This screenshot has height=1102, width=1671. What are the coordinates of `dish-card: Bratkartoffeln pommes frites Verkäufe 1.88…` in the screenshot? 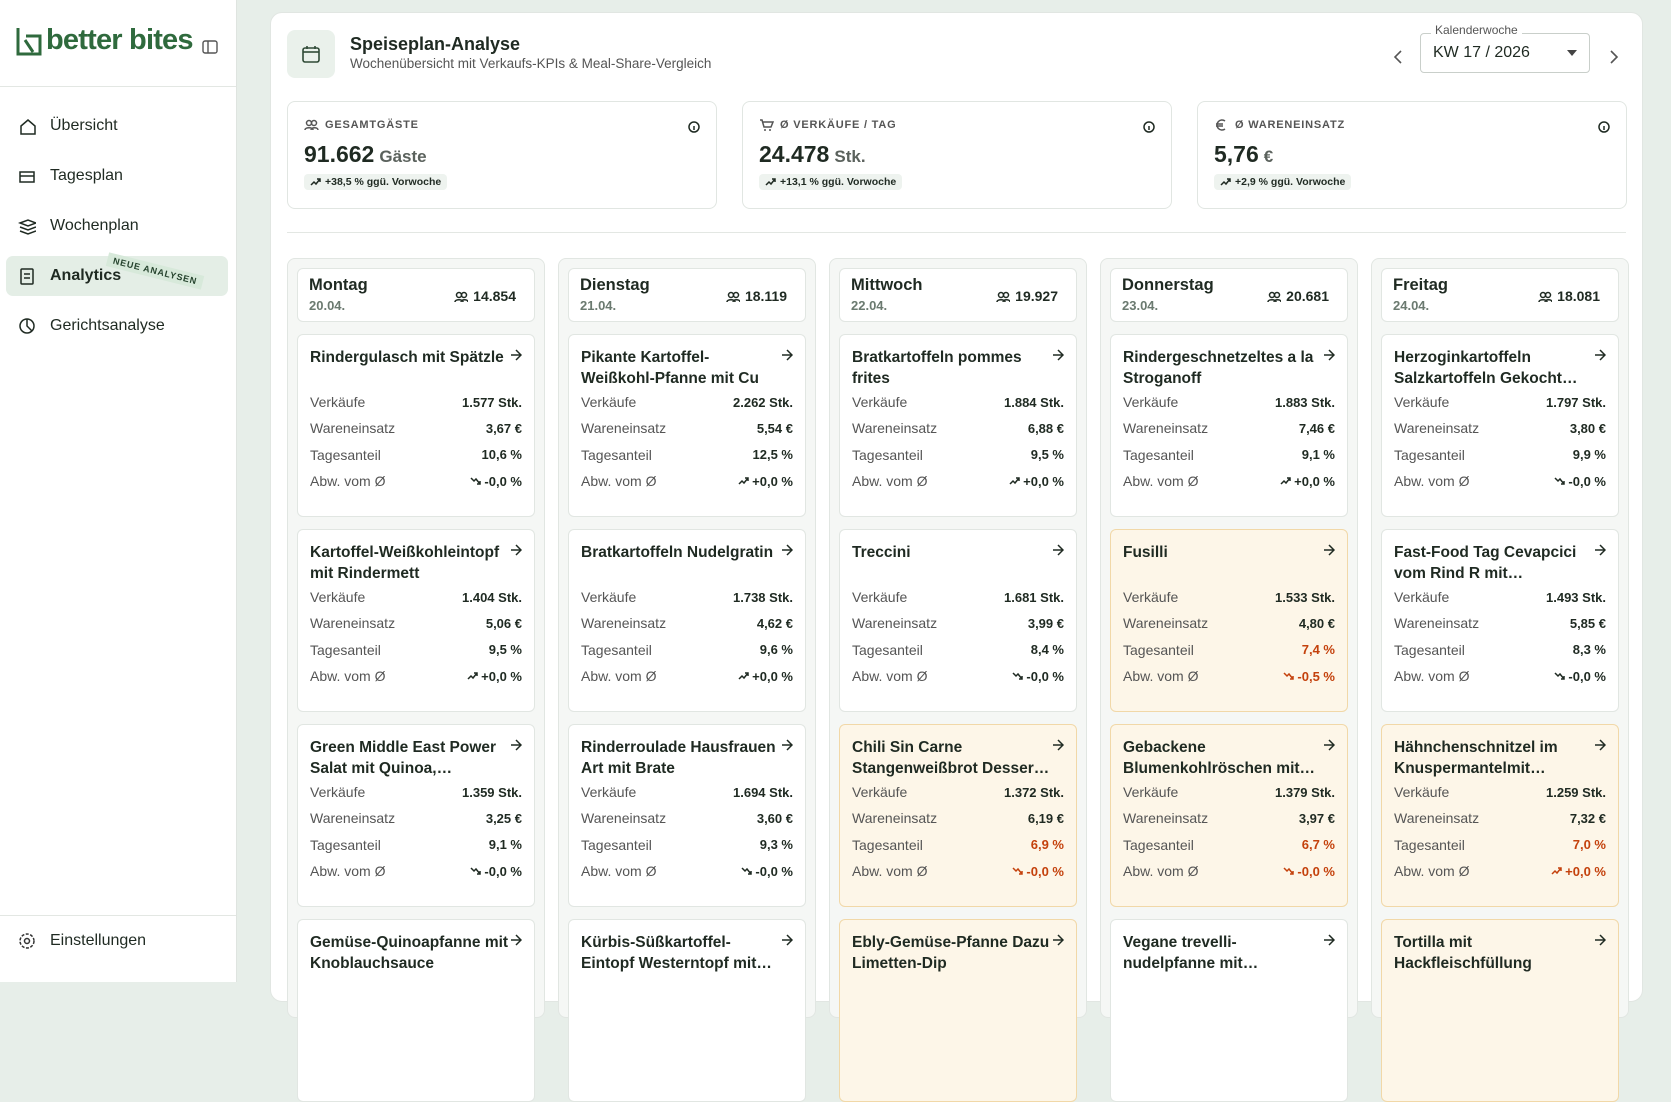 It's located at (958, 425).